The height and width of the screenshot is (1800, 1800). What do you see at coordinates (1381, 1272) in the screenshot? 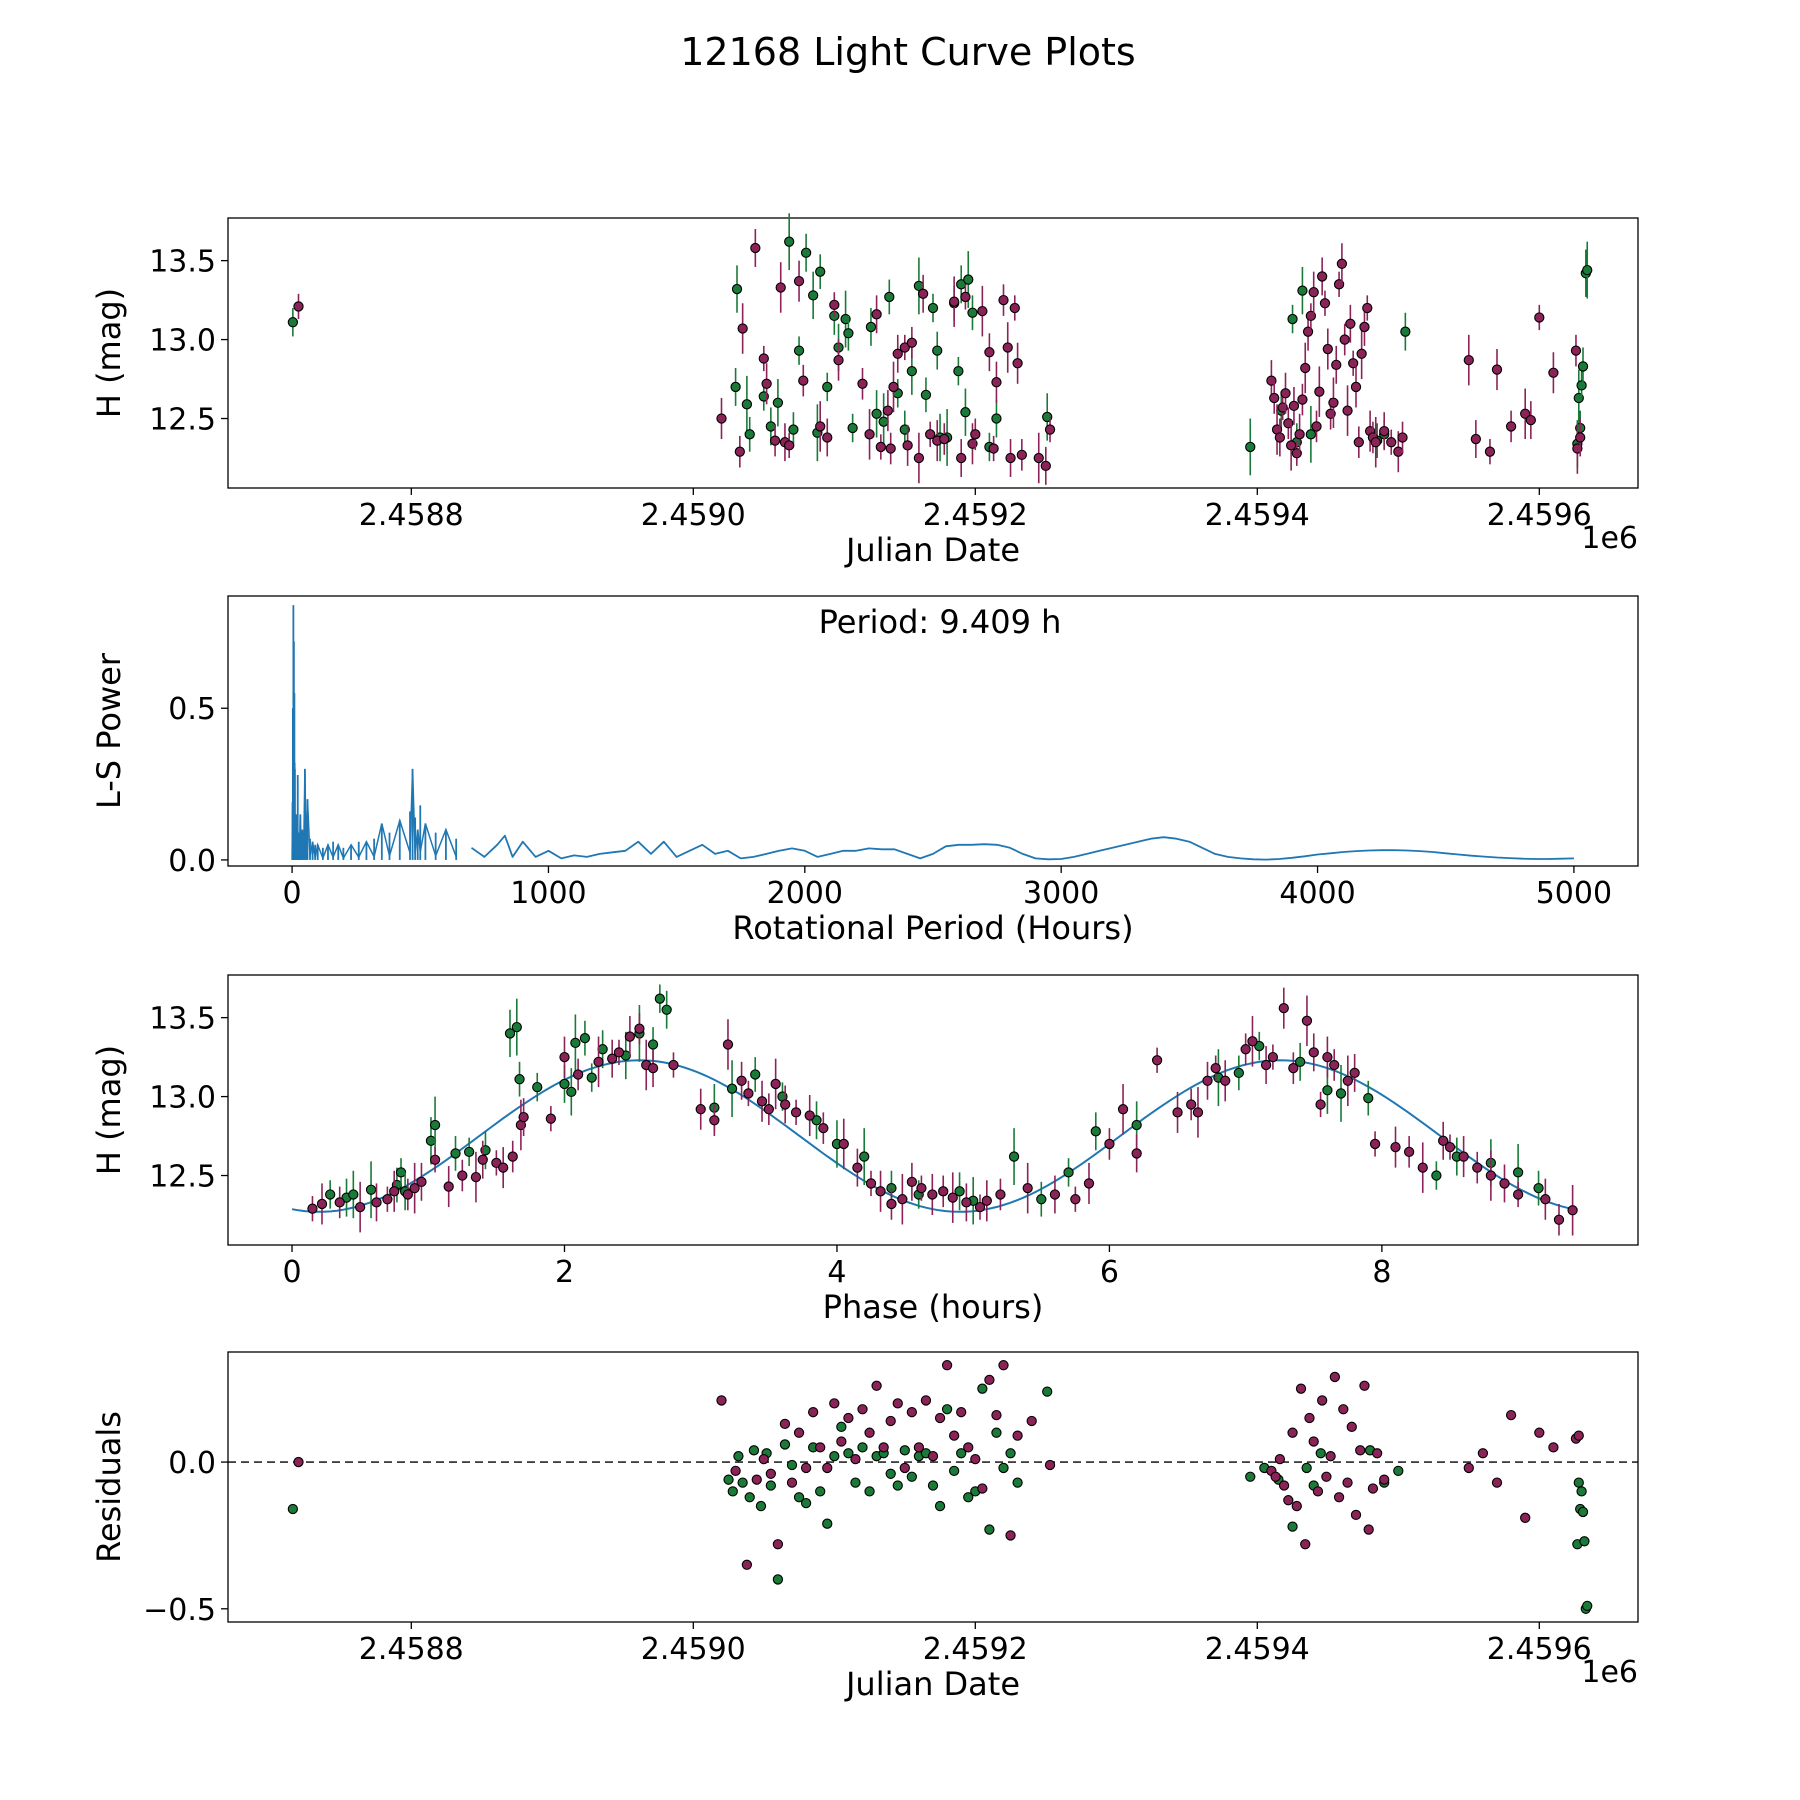
I see `x-tick-label: 8` at bounding box center [1381, 1272].